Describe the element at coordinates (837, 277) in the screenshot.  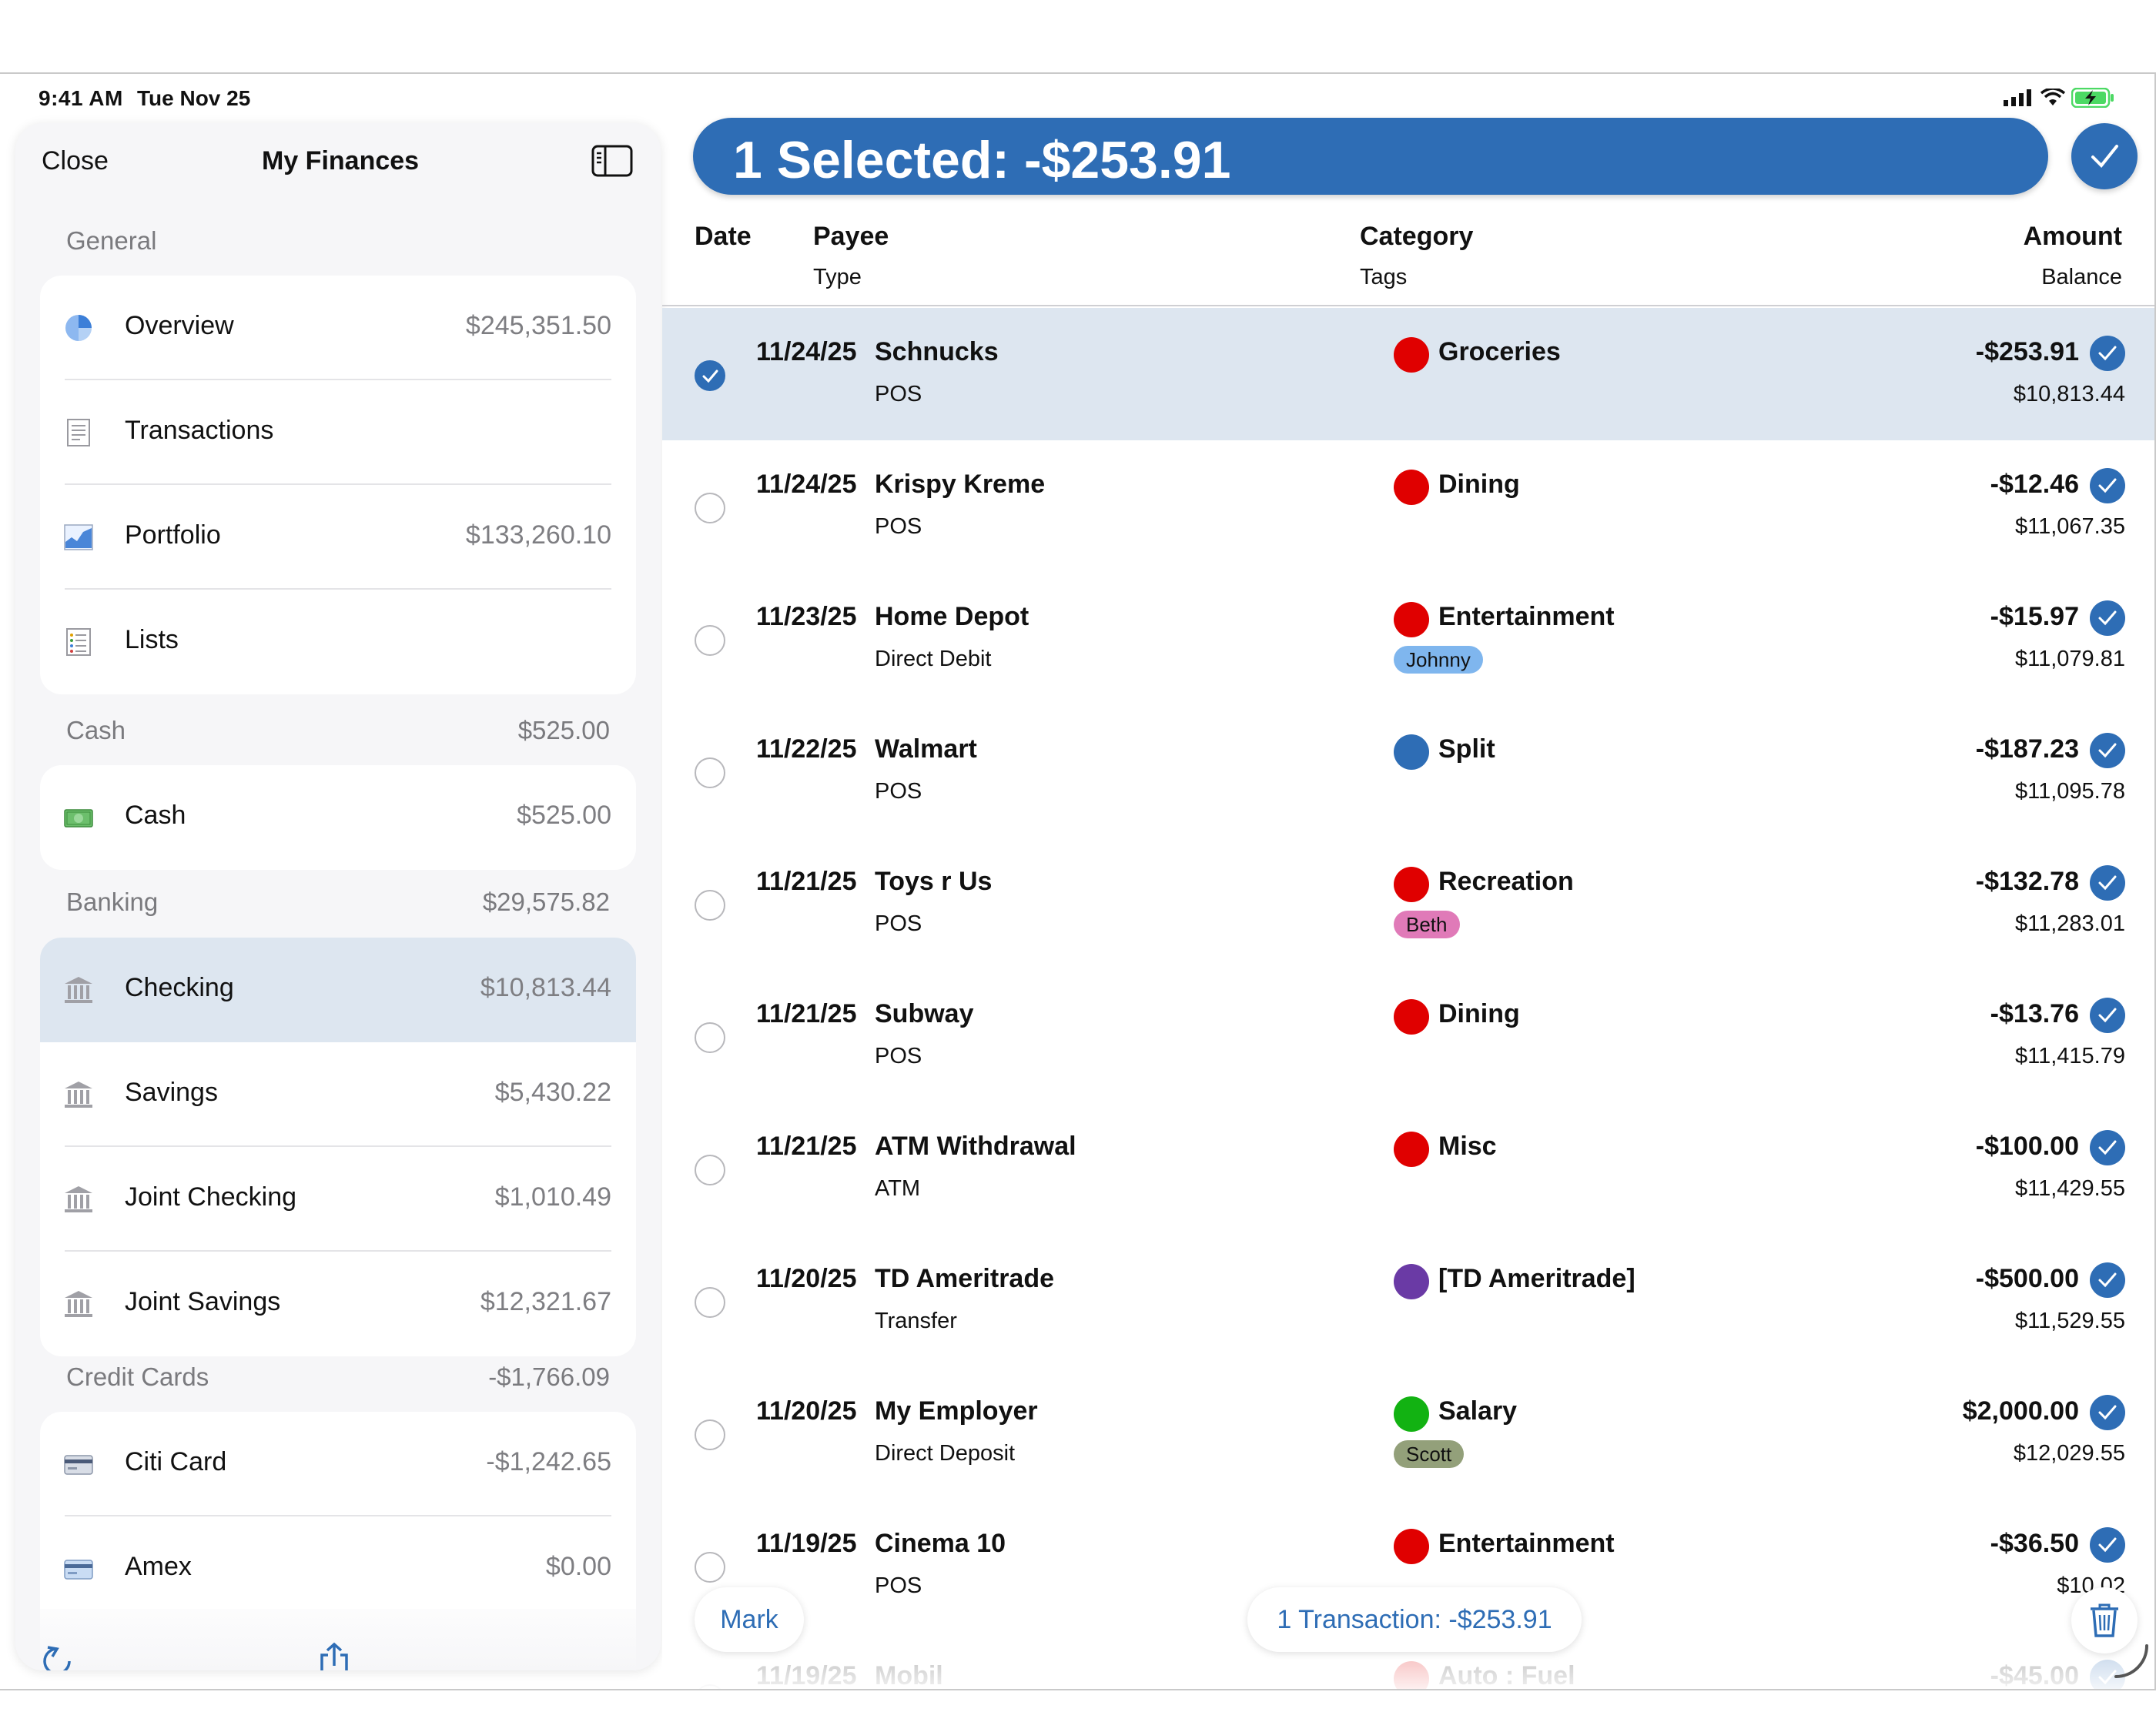
I see `column-type: Type` at that location.